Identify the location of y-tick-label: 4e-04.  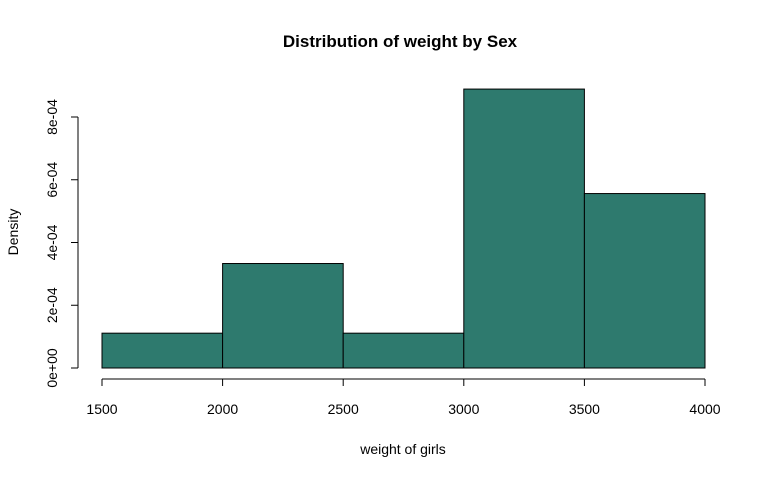
(52, 242).